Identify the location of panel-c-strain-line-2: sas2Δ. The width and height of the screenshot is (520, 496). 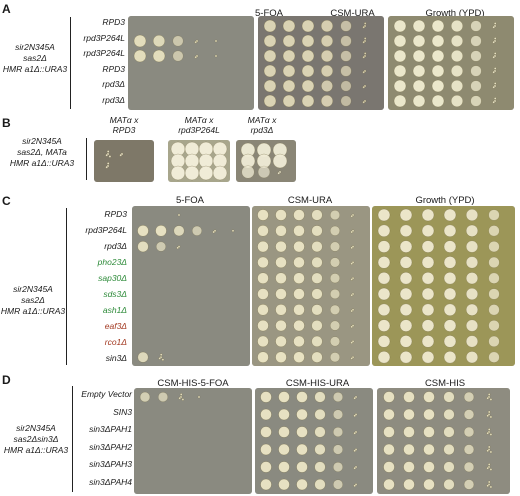
(33, 300).